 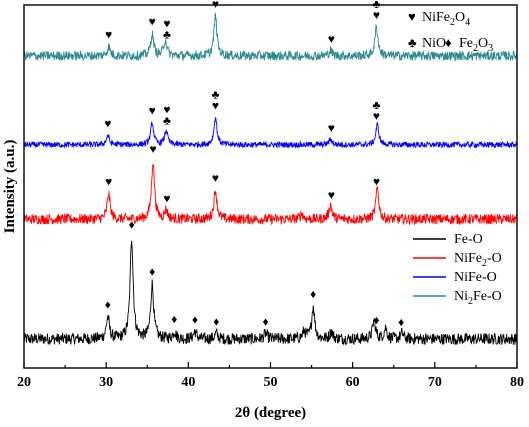 What do you see at coordinates (517, 382) in the screenshot?
I see `x-tick-label: 80` at bounding box center [517, 382].